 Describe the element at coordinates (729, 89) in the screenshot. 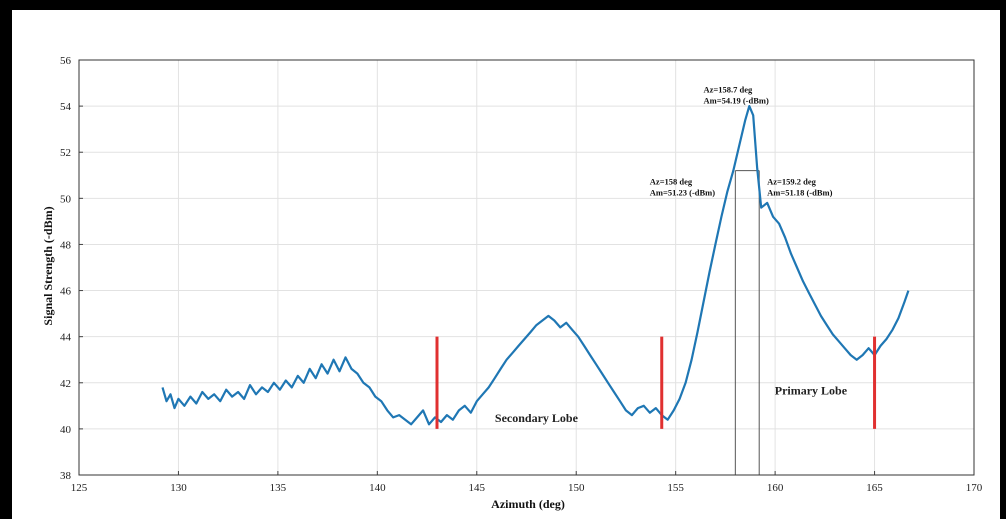

I see `annotation-azimuth: Az=158.7 deg` at that location.